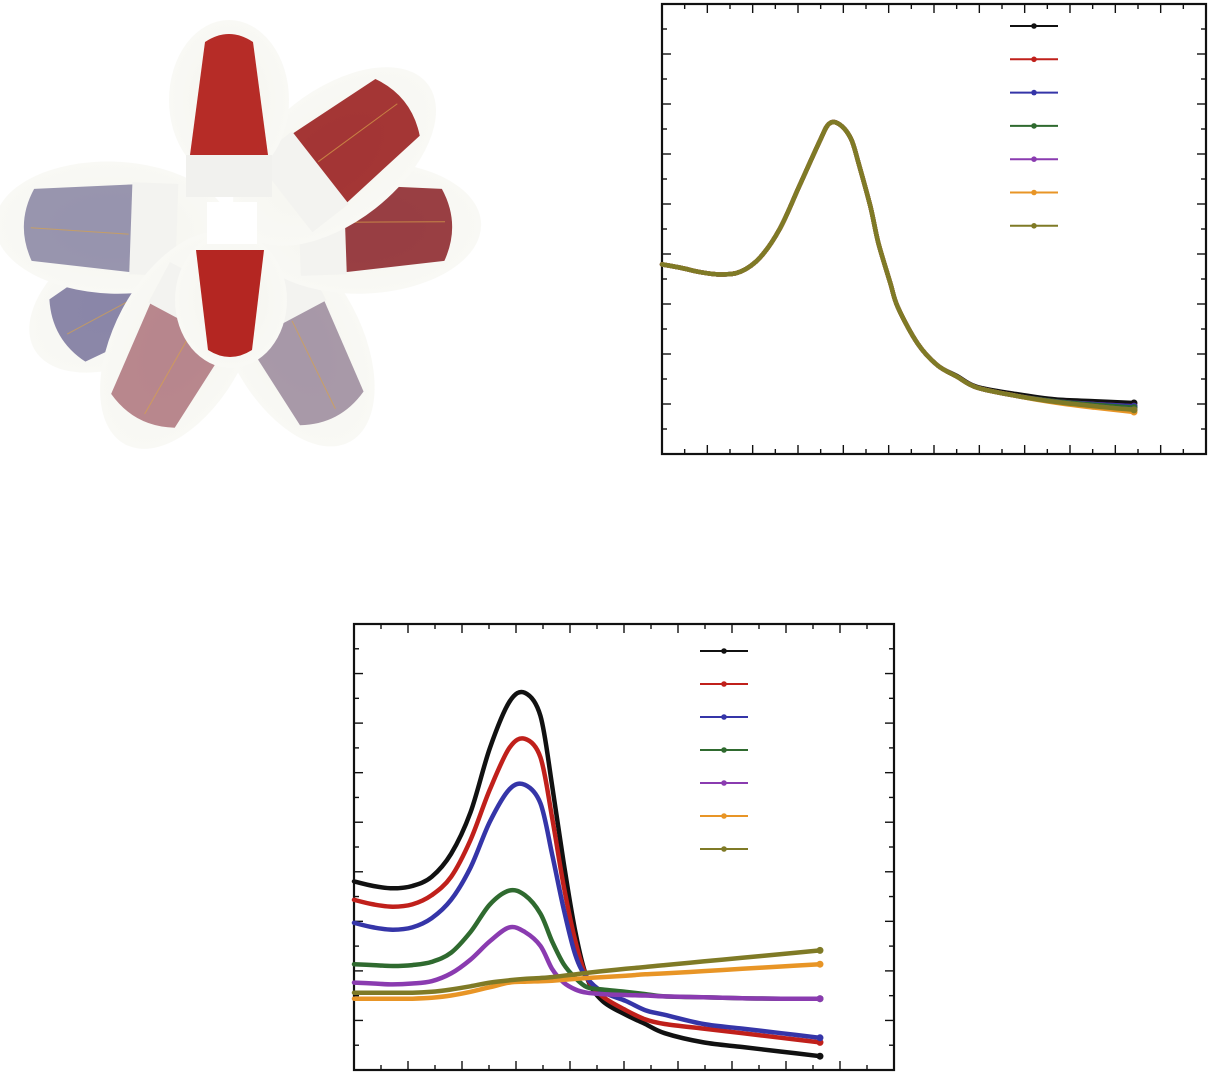 This screenshot has height=1074, width=1212. I want to click on vial-center-bottom, so click(231, 285).